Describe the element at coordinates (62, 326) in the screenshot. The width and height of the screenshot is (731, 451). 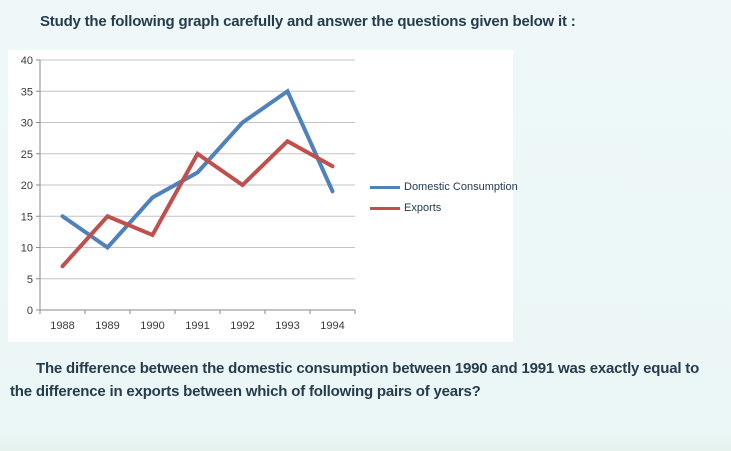
I see `x-tick-label: 1988` at that location.